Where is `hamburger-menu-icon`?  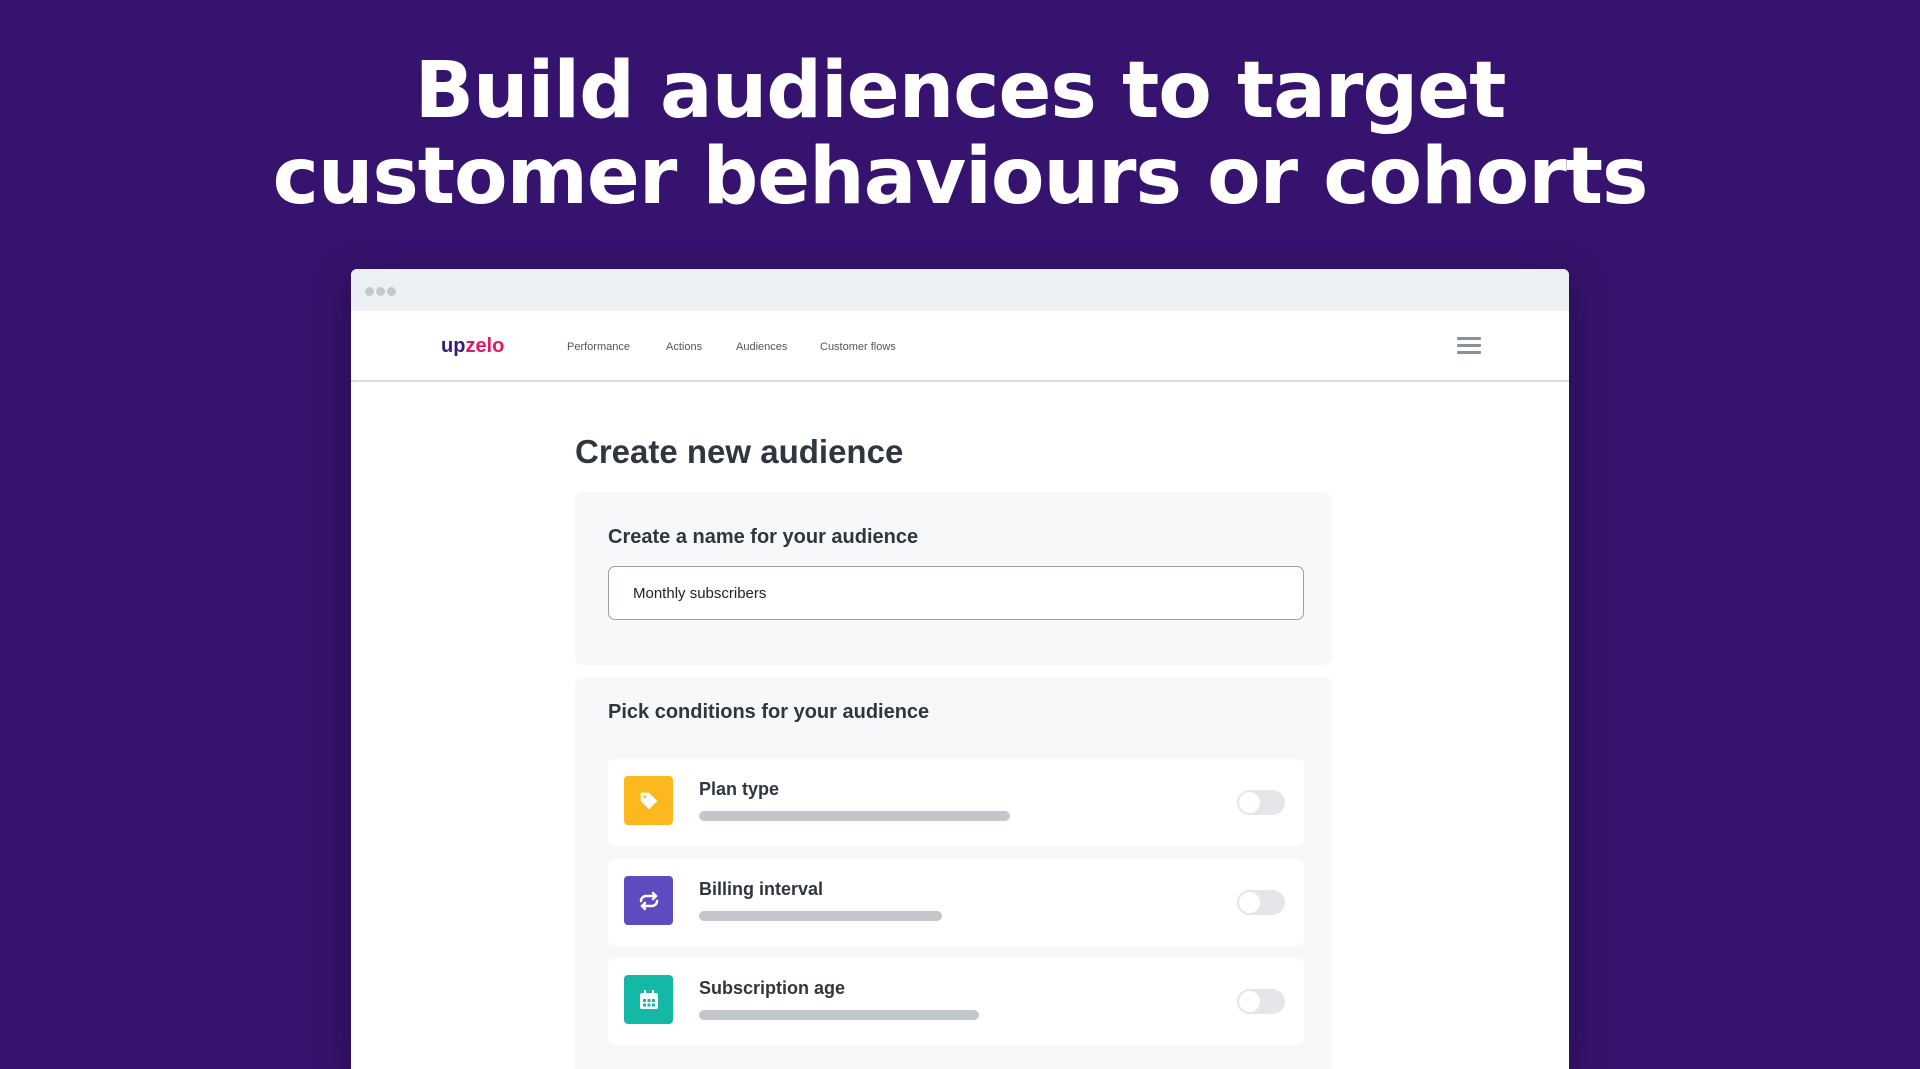 hamburger-menu-icon is located at coordinates (1469, 346).